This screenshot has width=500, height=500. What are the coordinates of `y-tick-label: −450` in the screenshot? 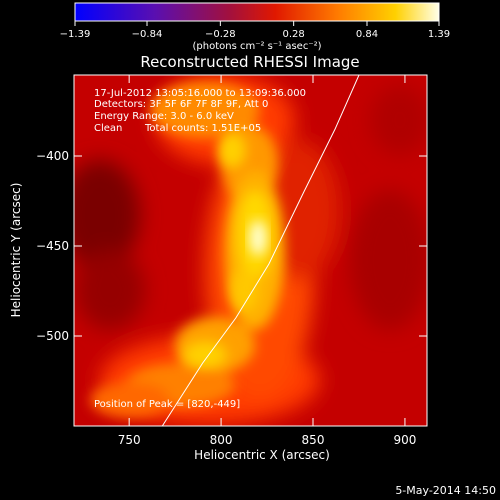 It's located at (52, 246).